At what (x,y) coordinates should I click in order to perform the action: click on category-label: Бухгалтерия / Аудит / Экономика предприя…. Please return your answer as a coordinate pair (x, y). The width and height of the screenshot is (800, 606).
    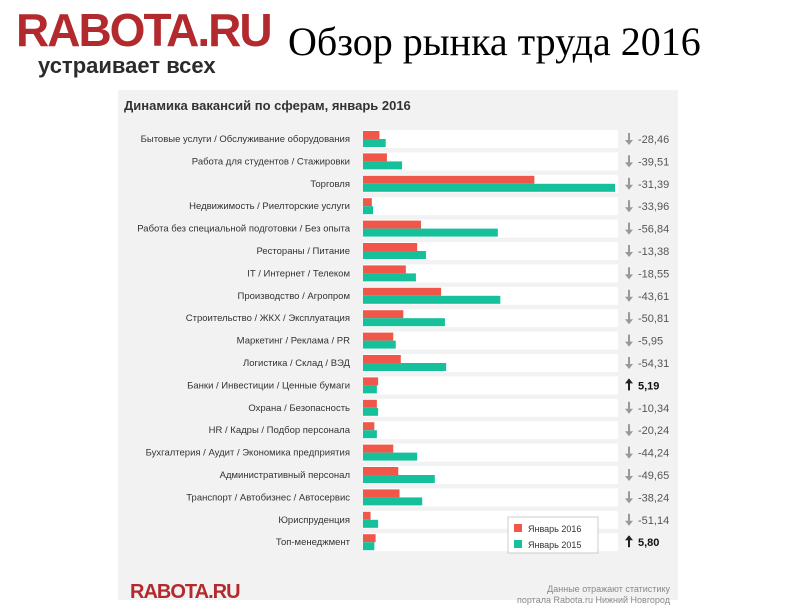
    Looking at the image, I should click on (248, 453).